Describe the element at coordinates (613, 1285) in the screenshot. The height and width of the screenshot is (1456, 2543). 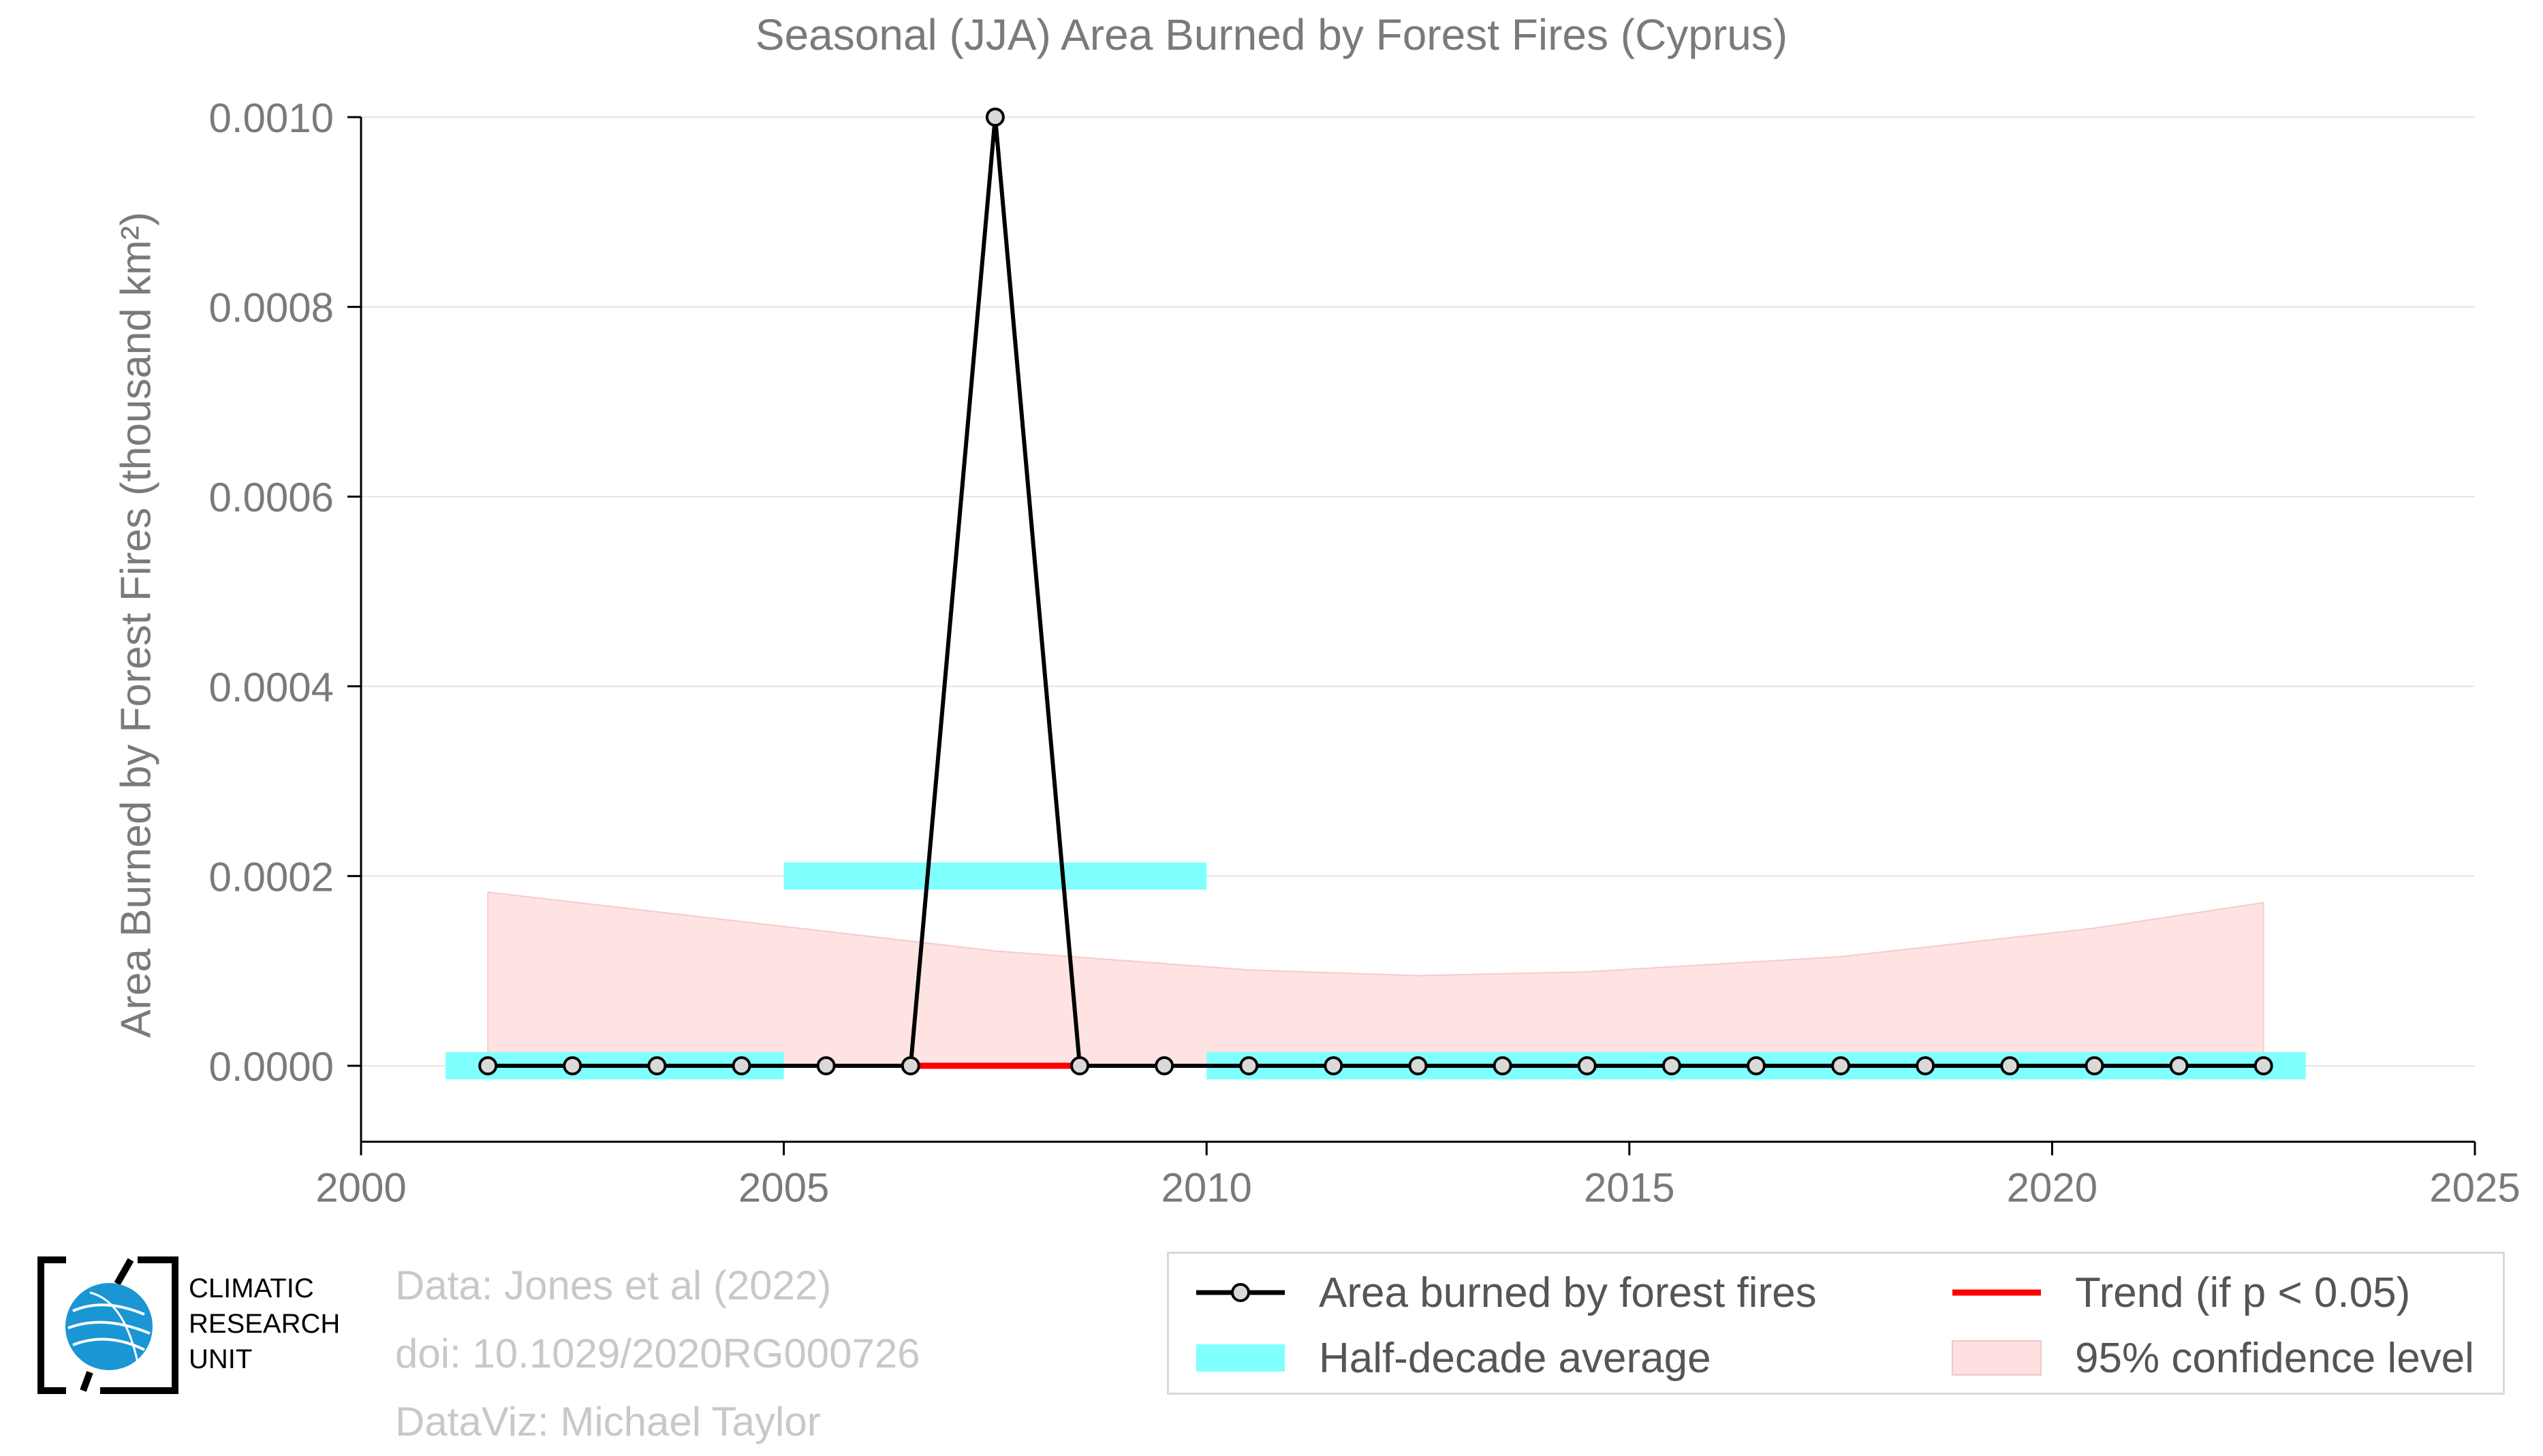
I see `credit-data: Data: Jones et al (2022)` at that location.